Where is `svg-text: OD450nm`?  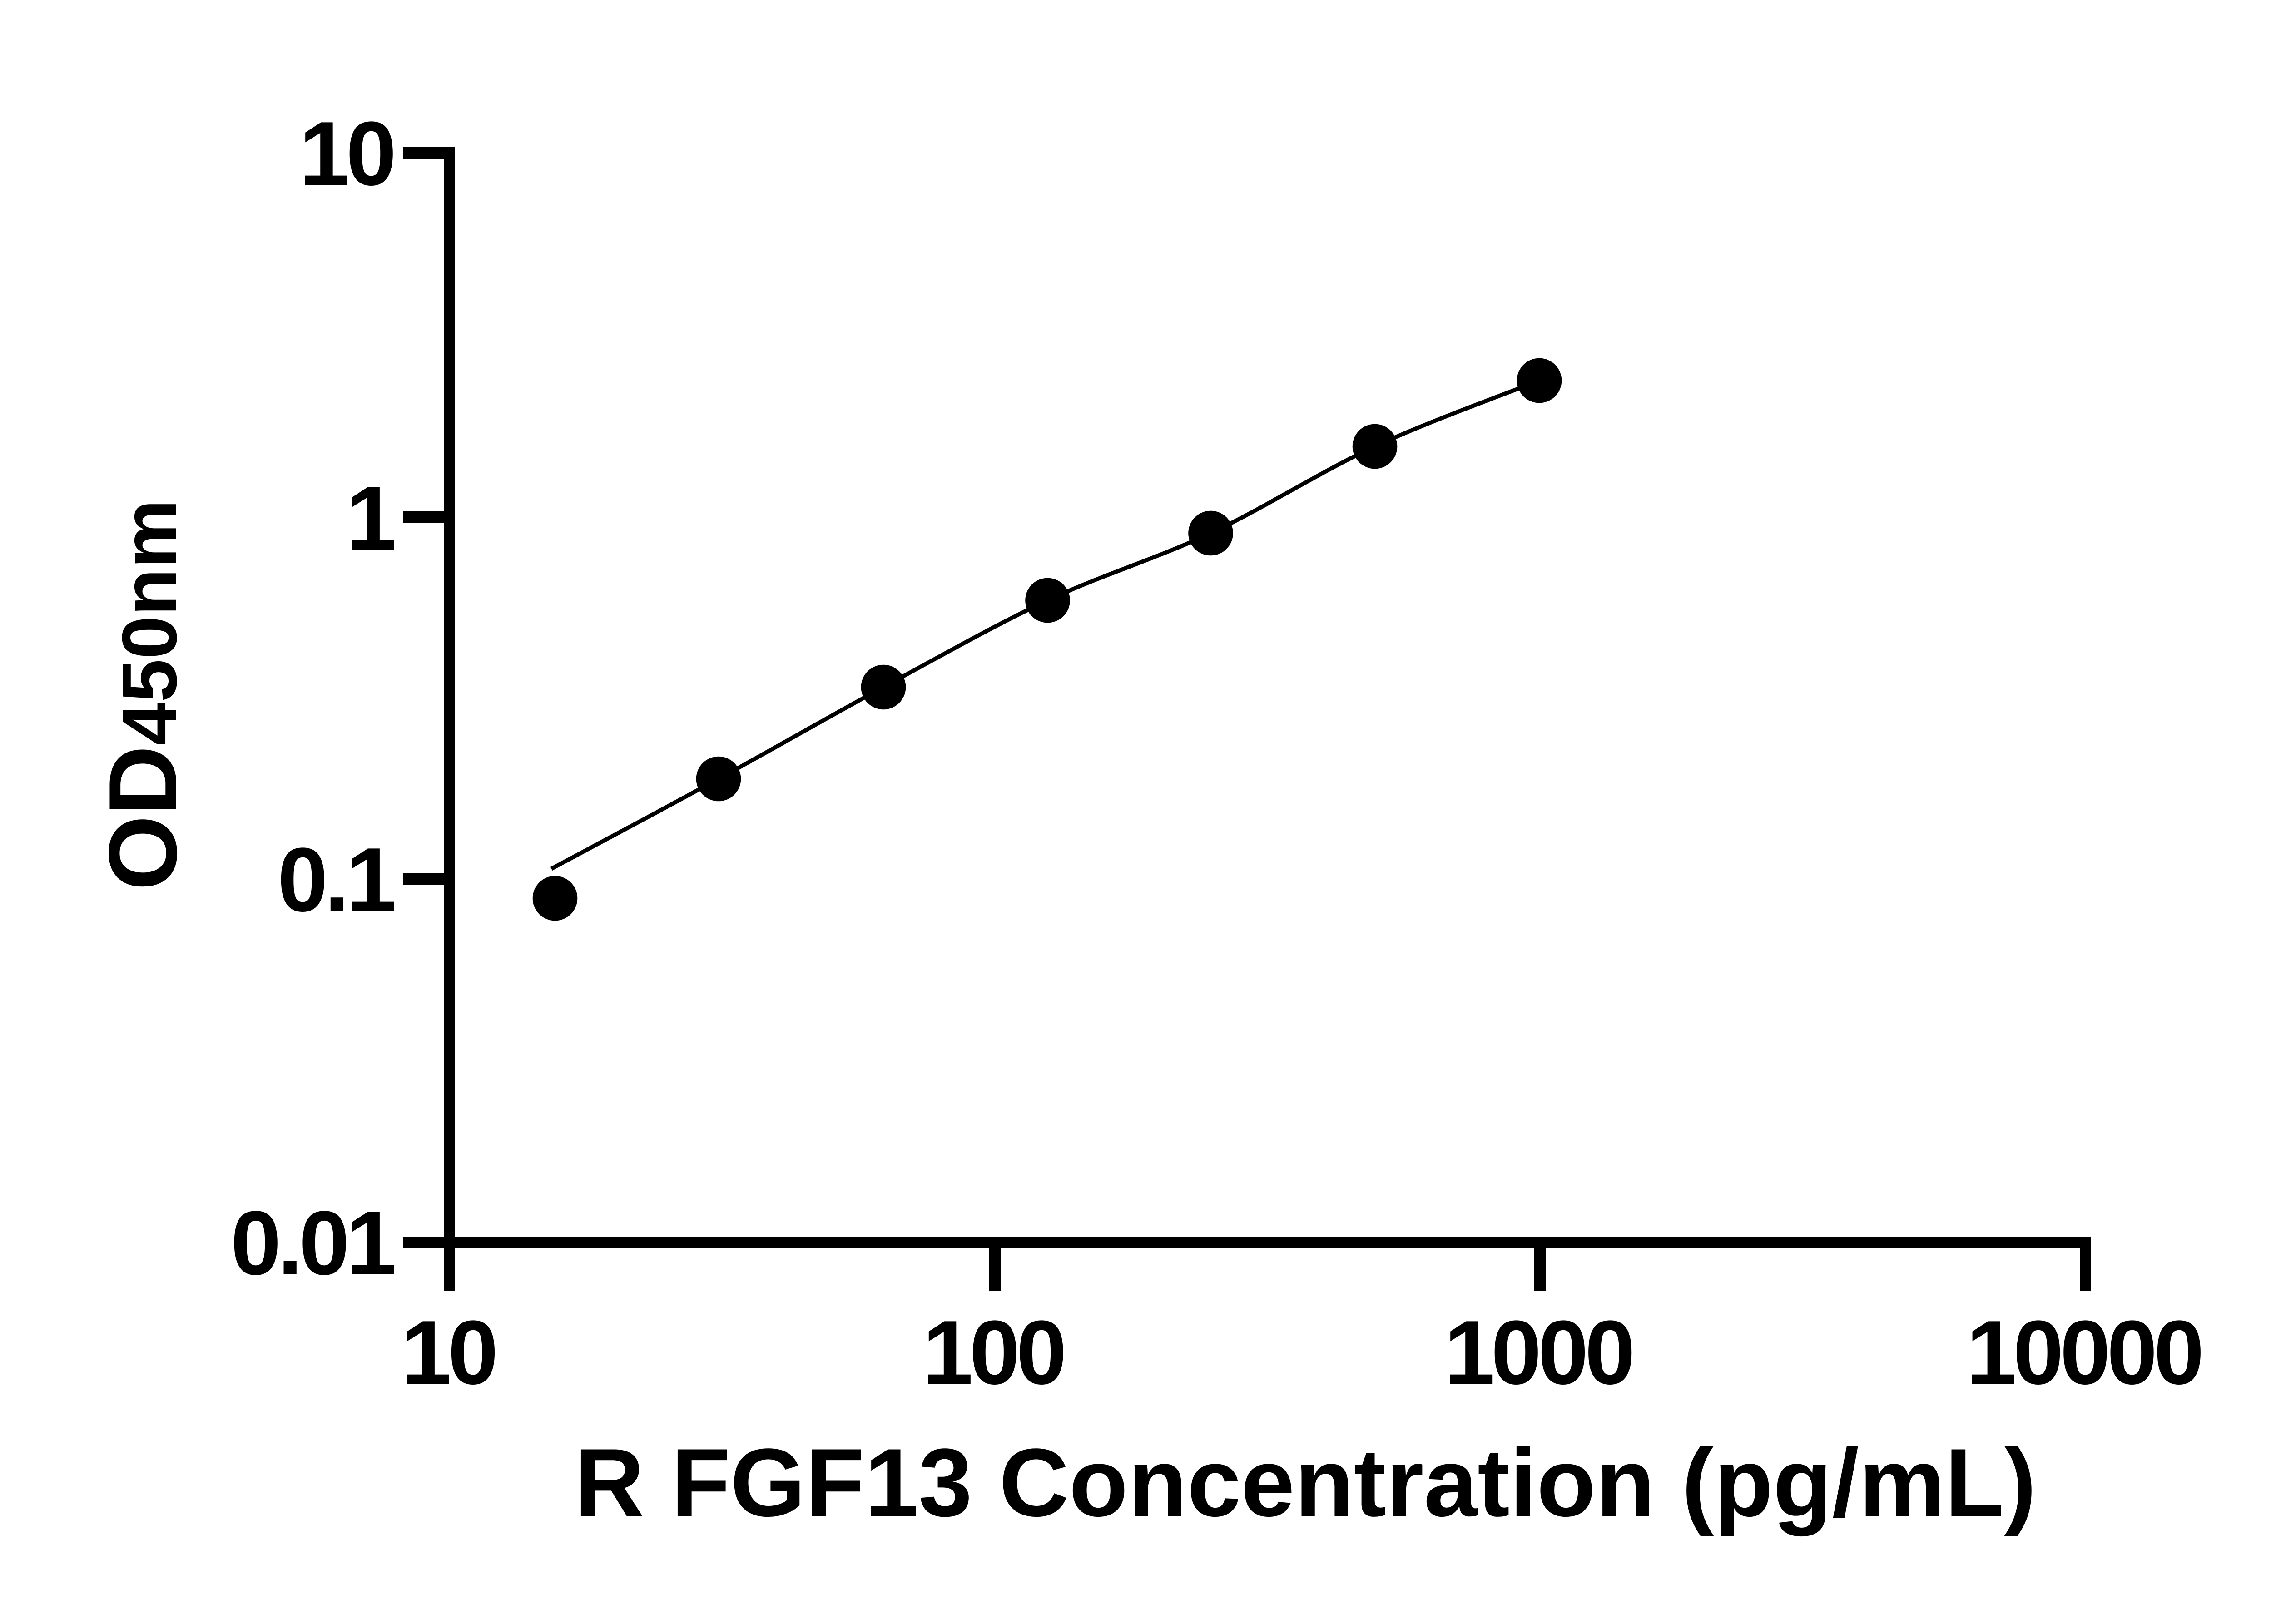
svg-text: OD450nm is located at coordinates (143, 695).